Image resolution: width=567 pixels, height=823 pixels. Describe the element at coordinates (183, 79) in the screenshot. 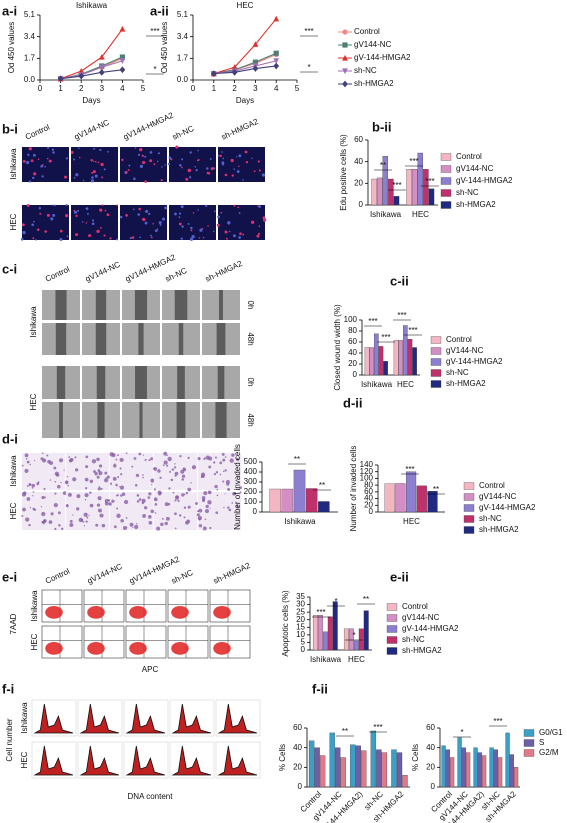

I see `y-tick-label: 0.0` at that location.